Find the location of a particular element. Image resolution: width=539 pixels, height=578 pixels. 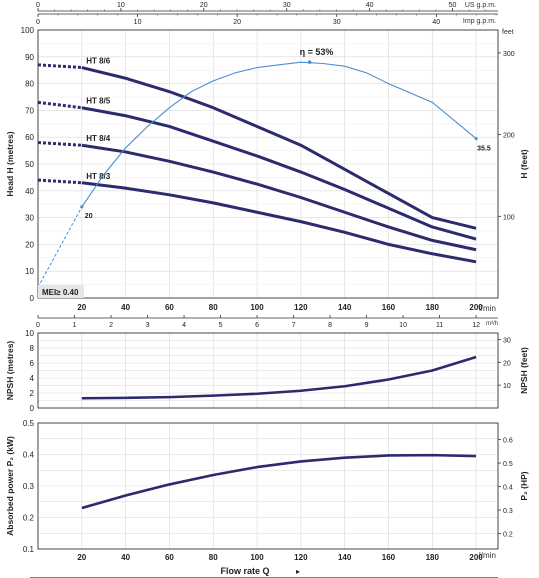

efficiency-end-label: 35.5 is located at coordinates (484, 149).